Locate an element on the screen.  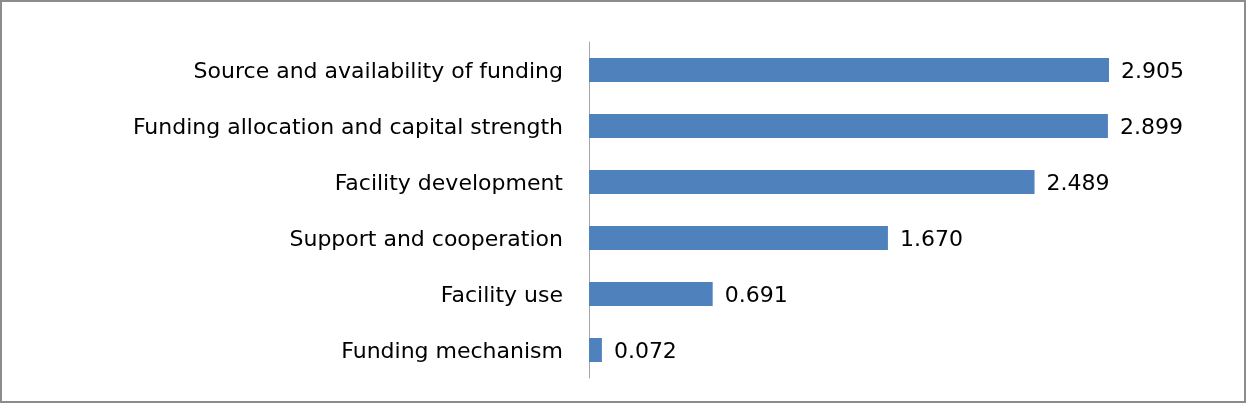
y-tick-label: Funding mechanism is located at coordinates (452, 350).